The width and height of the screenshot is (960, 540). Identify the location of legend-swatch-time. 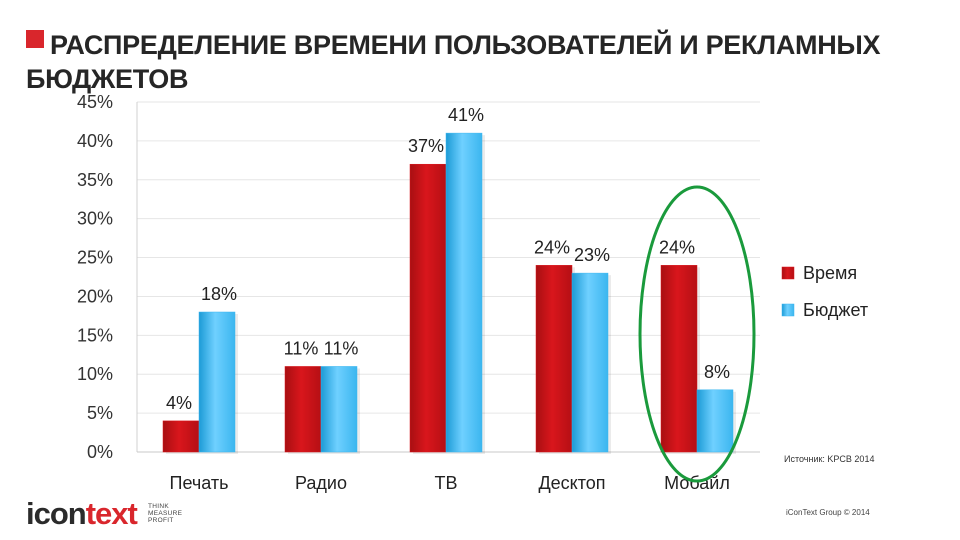
(788, 273).